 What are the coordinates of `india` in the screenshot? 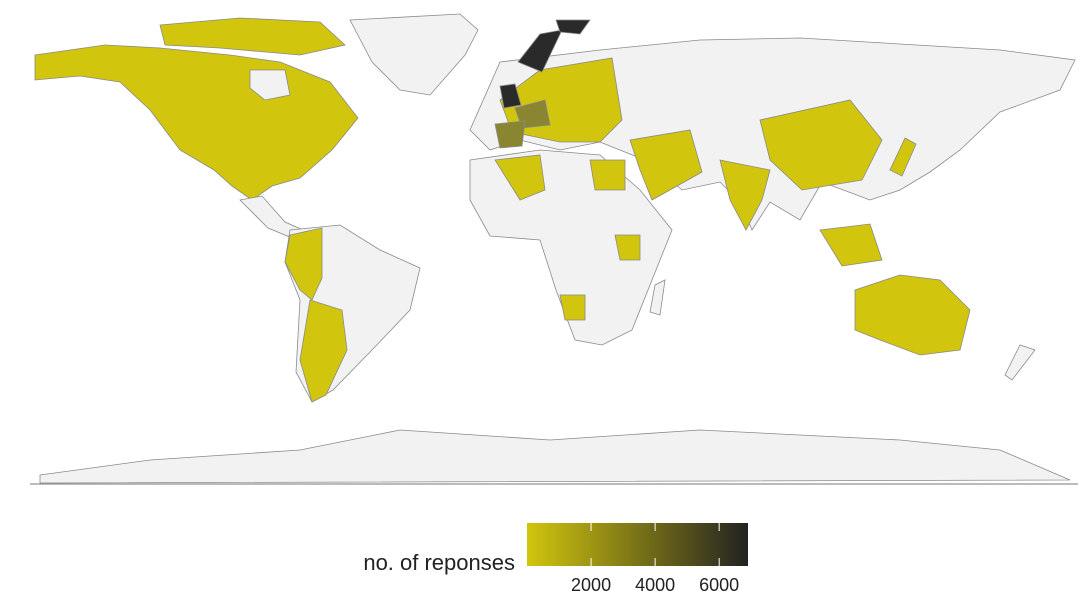 It's located at (745, 195).